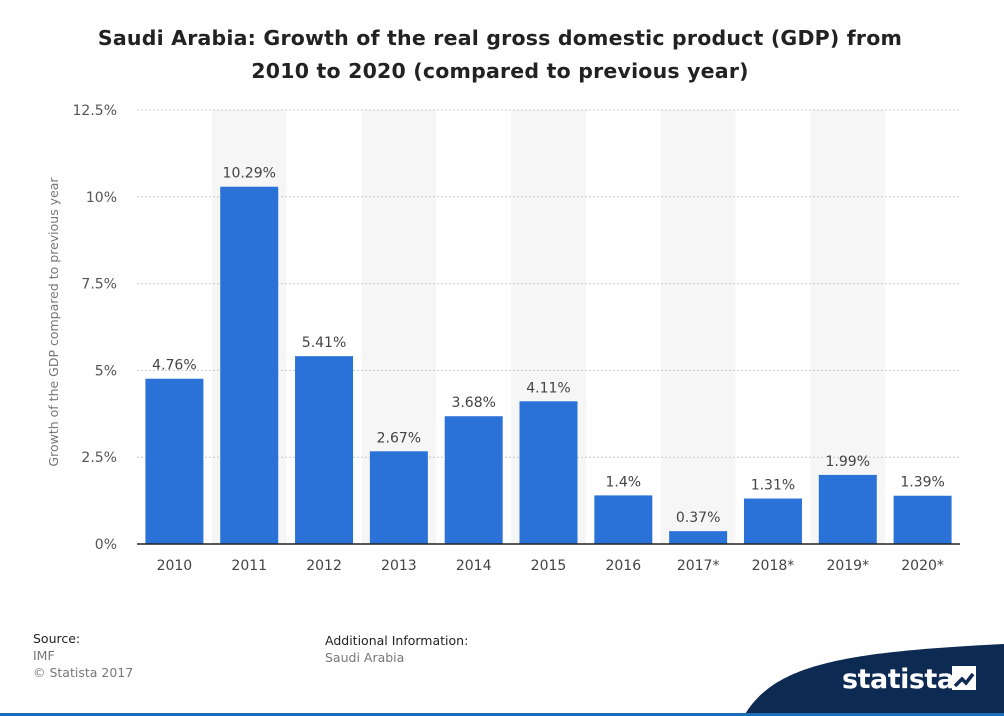 Image resolution: width=1004 pixels, height=716 pixels. Describe the element at coordinates (399, 438) in the screenshot. I see `bar-value-label: 2.67%` at that location.